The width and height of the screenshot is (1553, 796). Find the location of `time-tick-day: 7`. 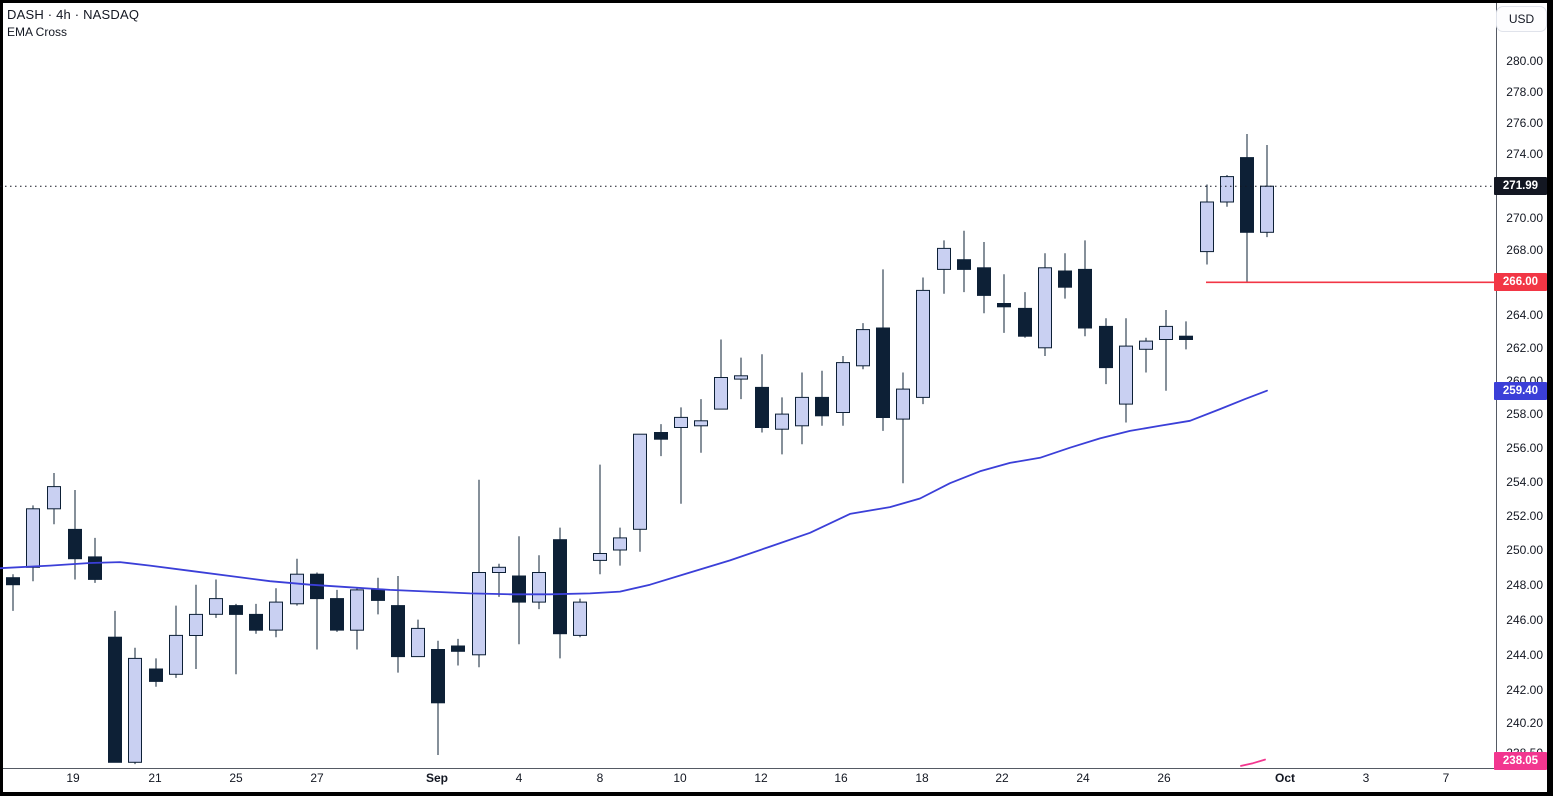

time-tick-day: 7 is located at coordinates (1446, 778).